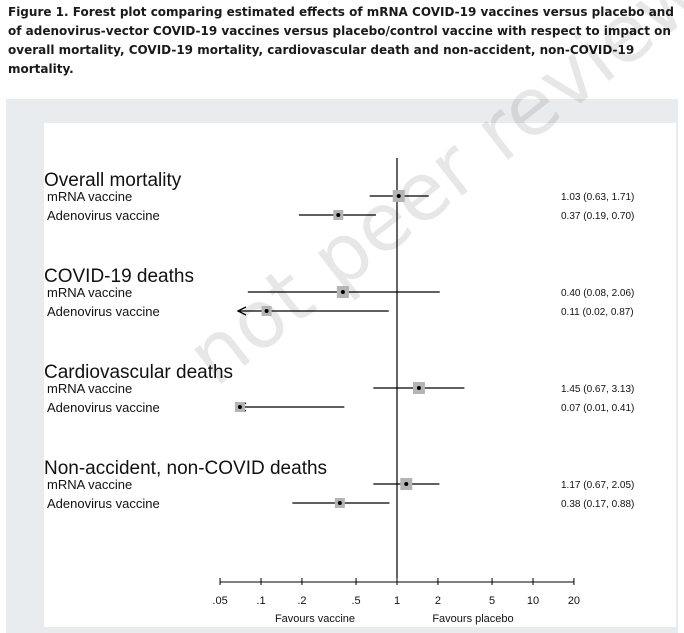 The width and height of the screenshot is (684, 633). I want to click on x-tick-label: 20, so click(574, 601).